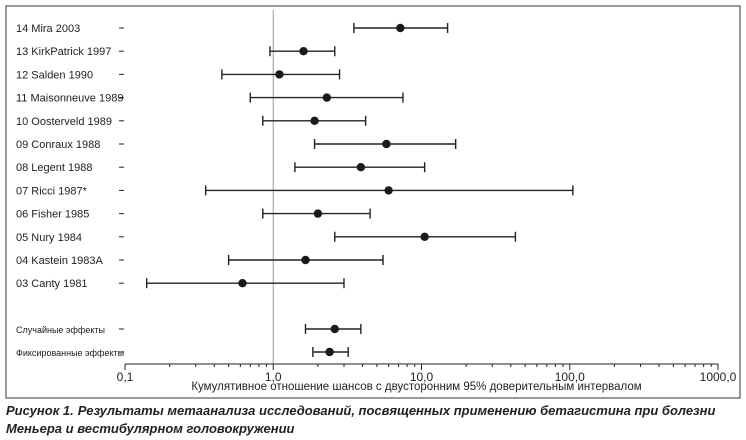 This screenshot has width=746, height=440. Describe the element at coordinates (52, 191) in the screenshot. I see `study-row-label: 07 Ricci 1987*` at that location.